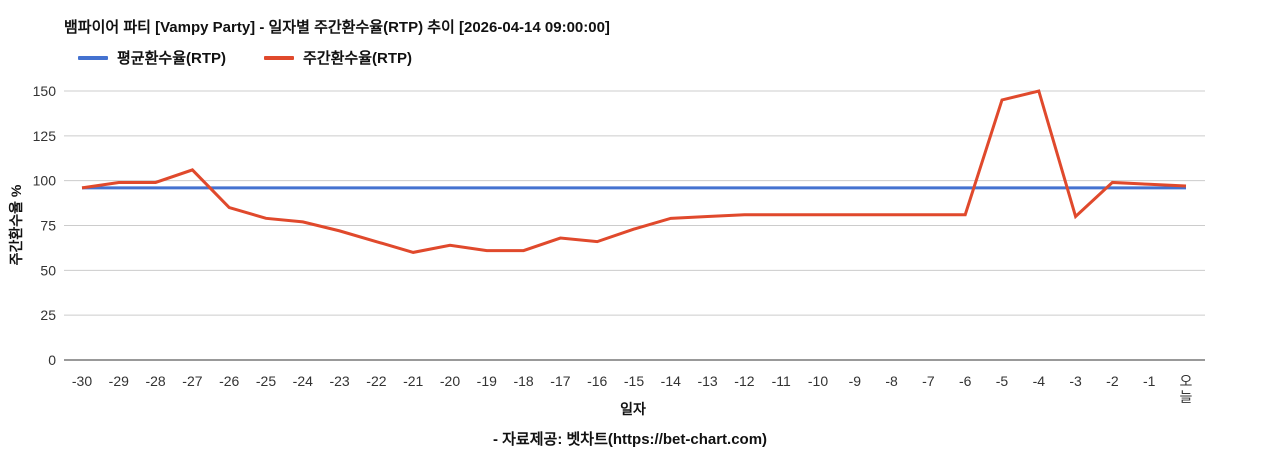 The image size is (1268, 450). Describe the element at coordinates (376, 381) in the screenshot. I see `x-tick-label: -22` at that location.